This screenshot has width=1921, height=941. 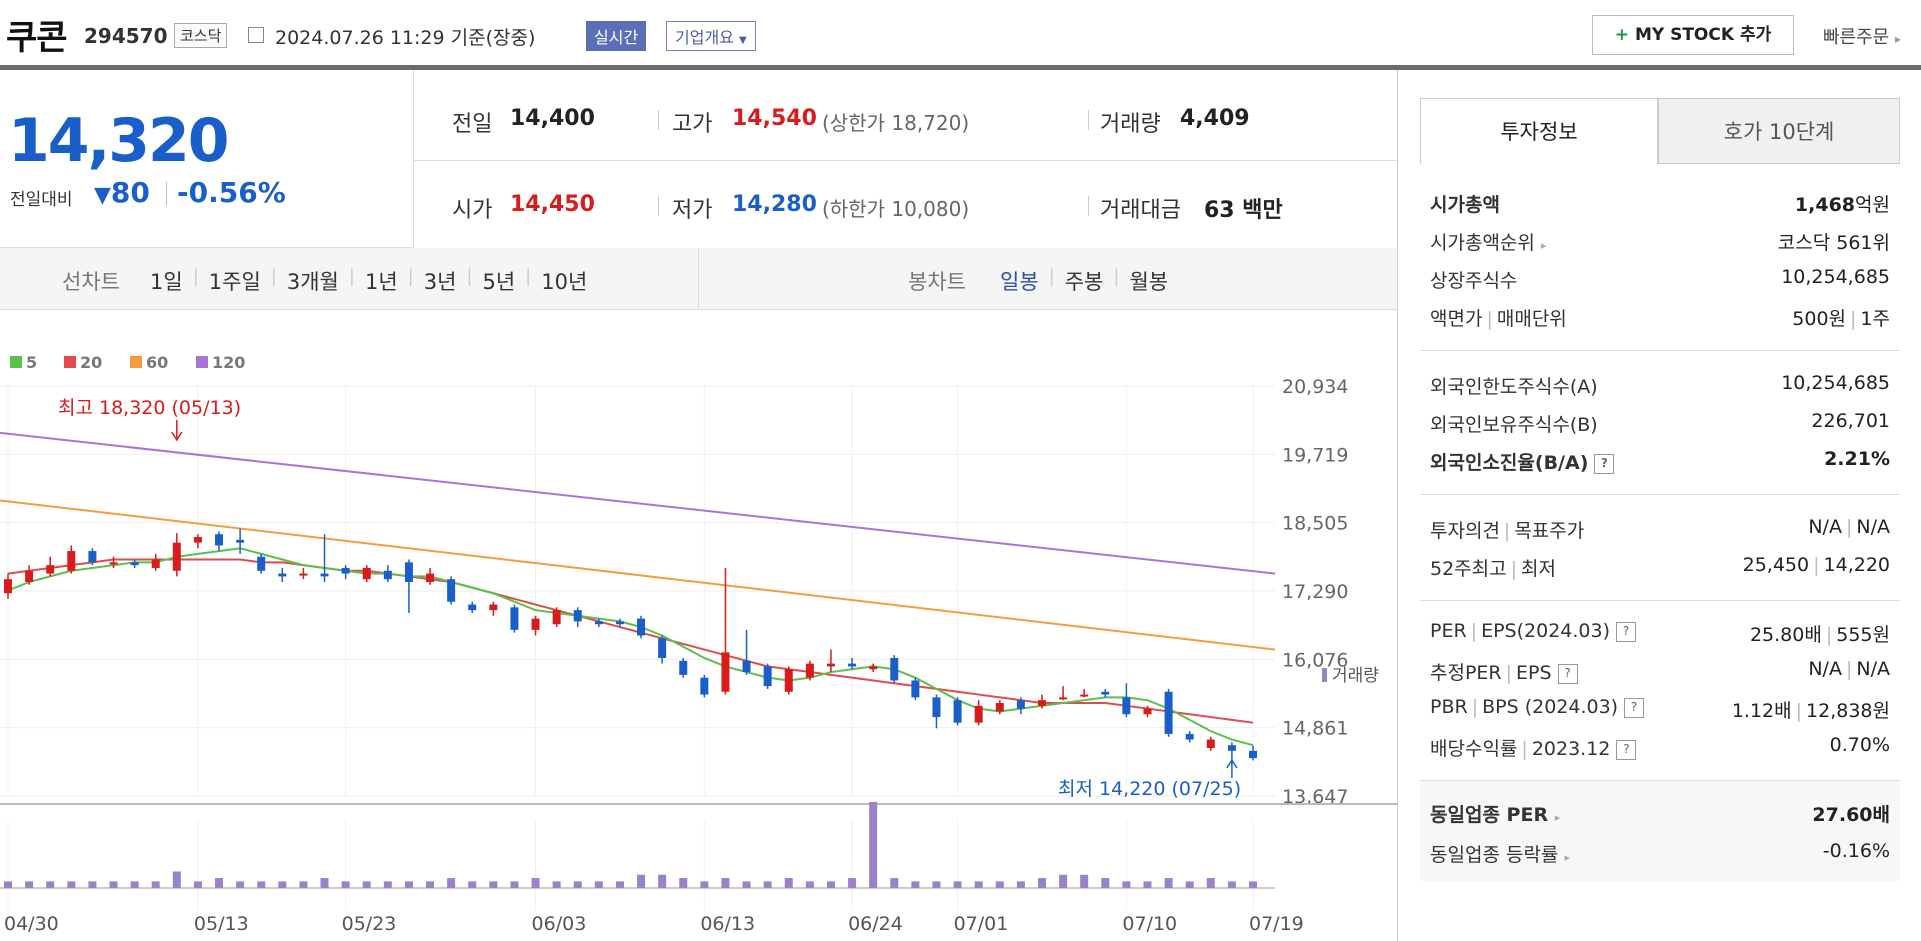 I want to click on volume-legend-label: 거래량, so click(x=1355, y=676).